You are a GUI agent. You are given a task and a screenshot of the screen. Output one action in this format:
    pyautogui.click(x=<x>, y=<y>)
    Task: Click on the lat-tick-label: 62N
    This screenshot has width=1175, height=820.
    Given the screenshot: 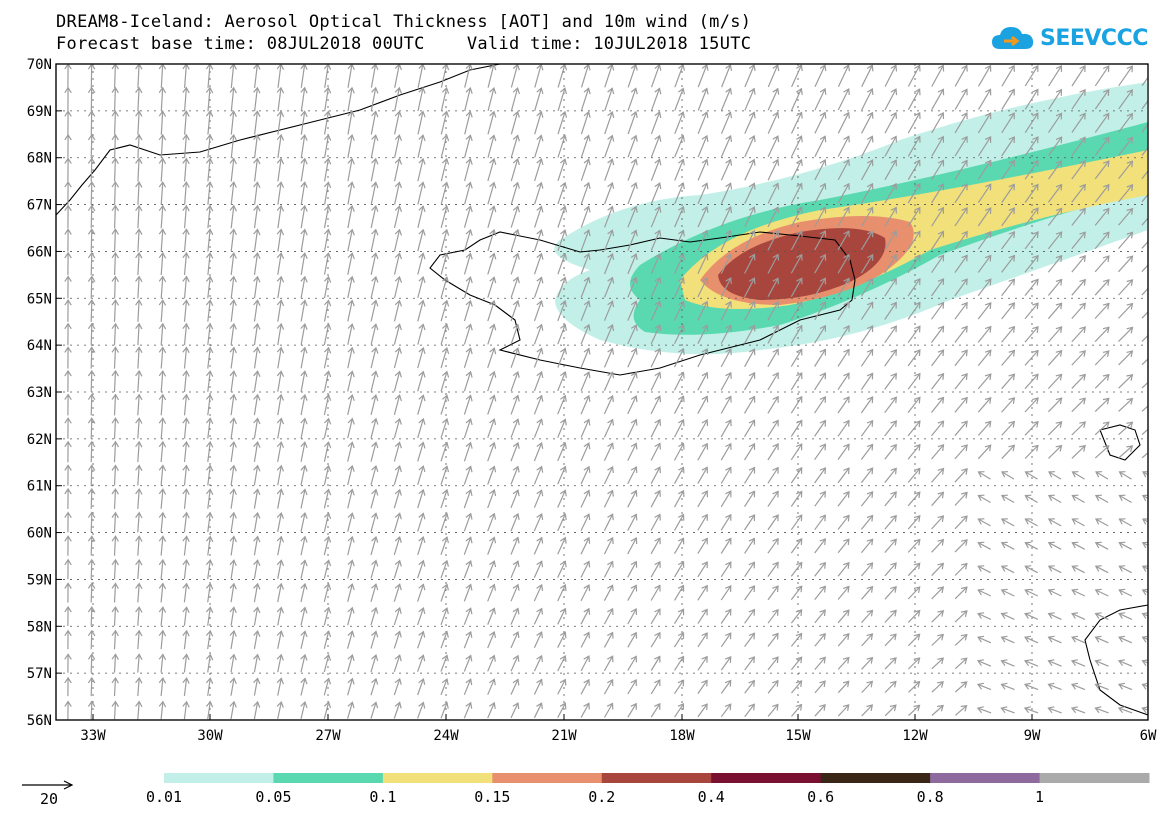 What is the action you would take?
    pyautogui.click(x=39, y=440)
    